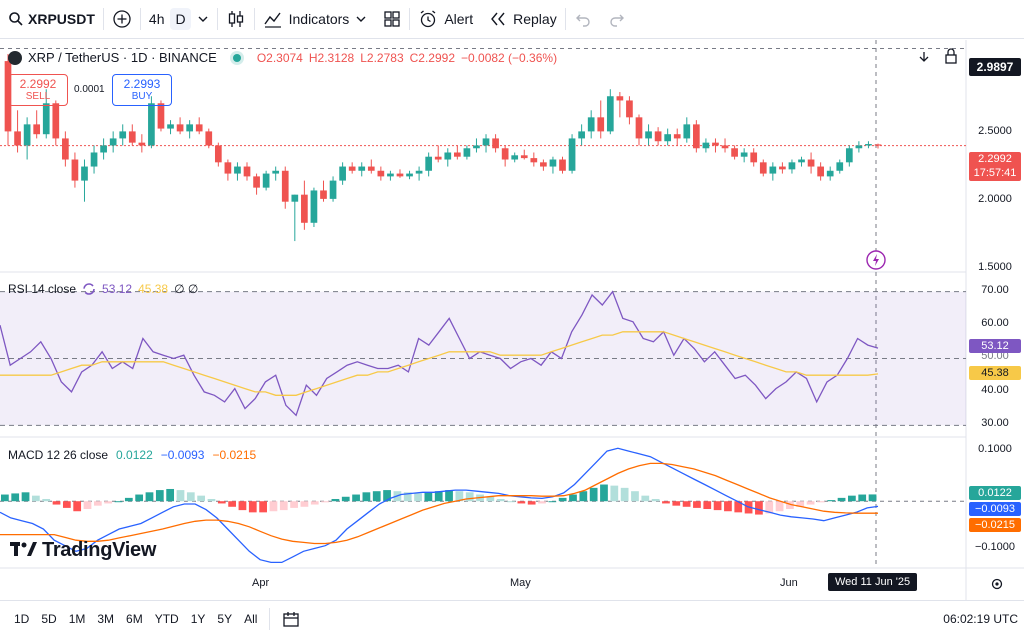 The image size is (1024, 637). I want to click on range-button-all: All, so click(251, 619).